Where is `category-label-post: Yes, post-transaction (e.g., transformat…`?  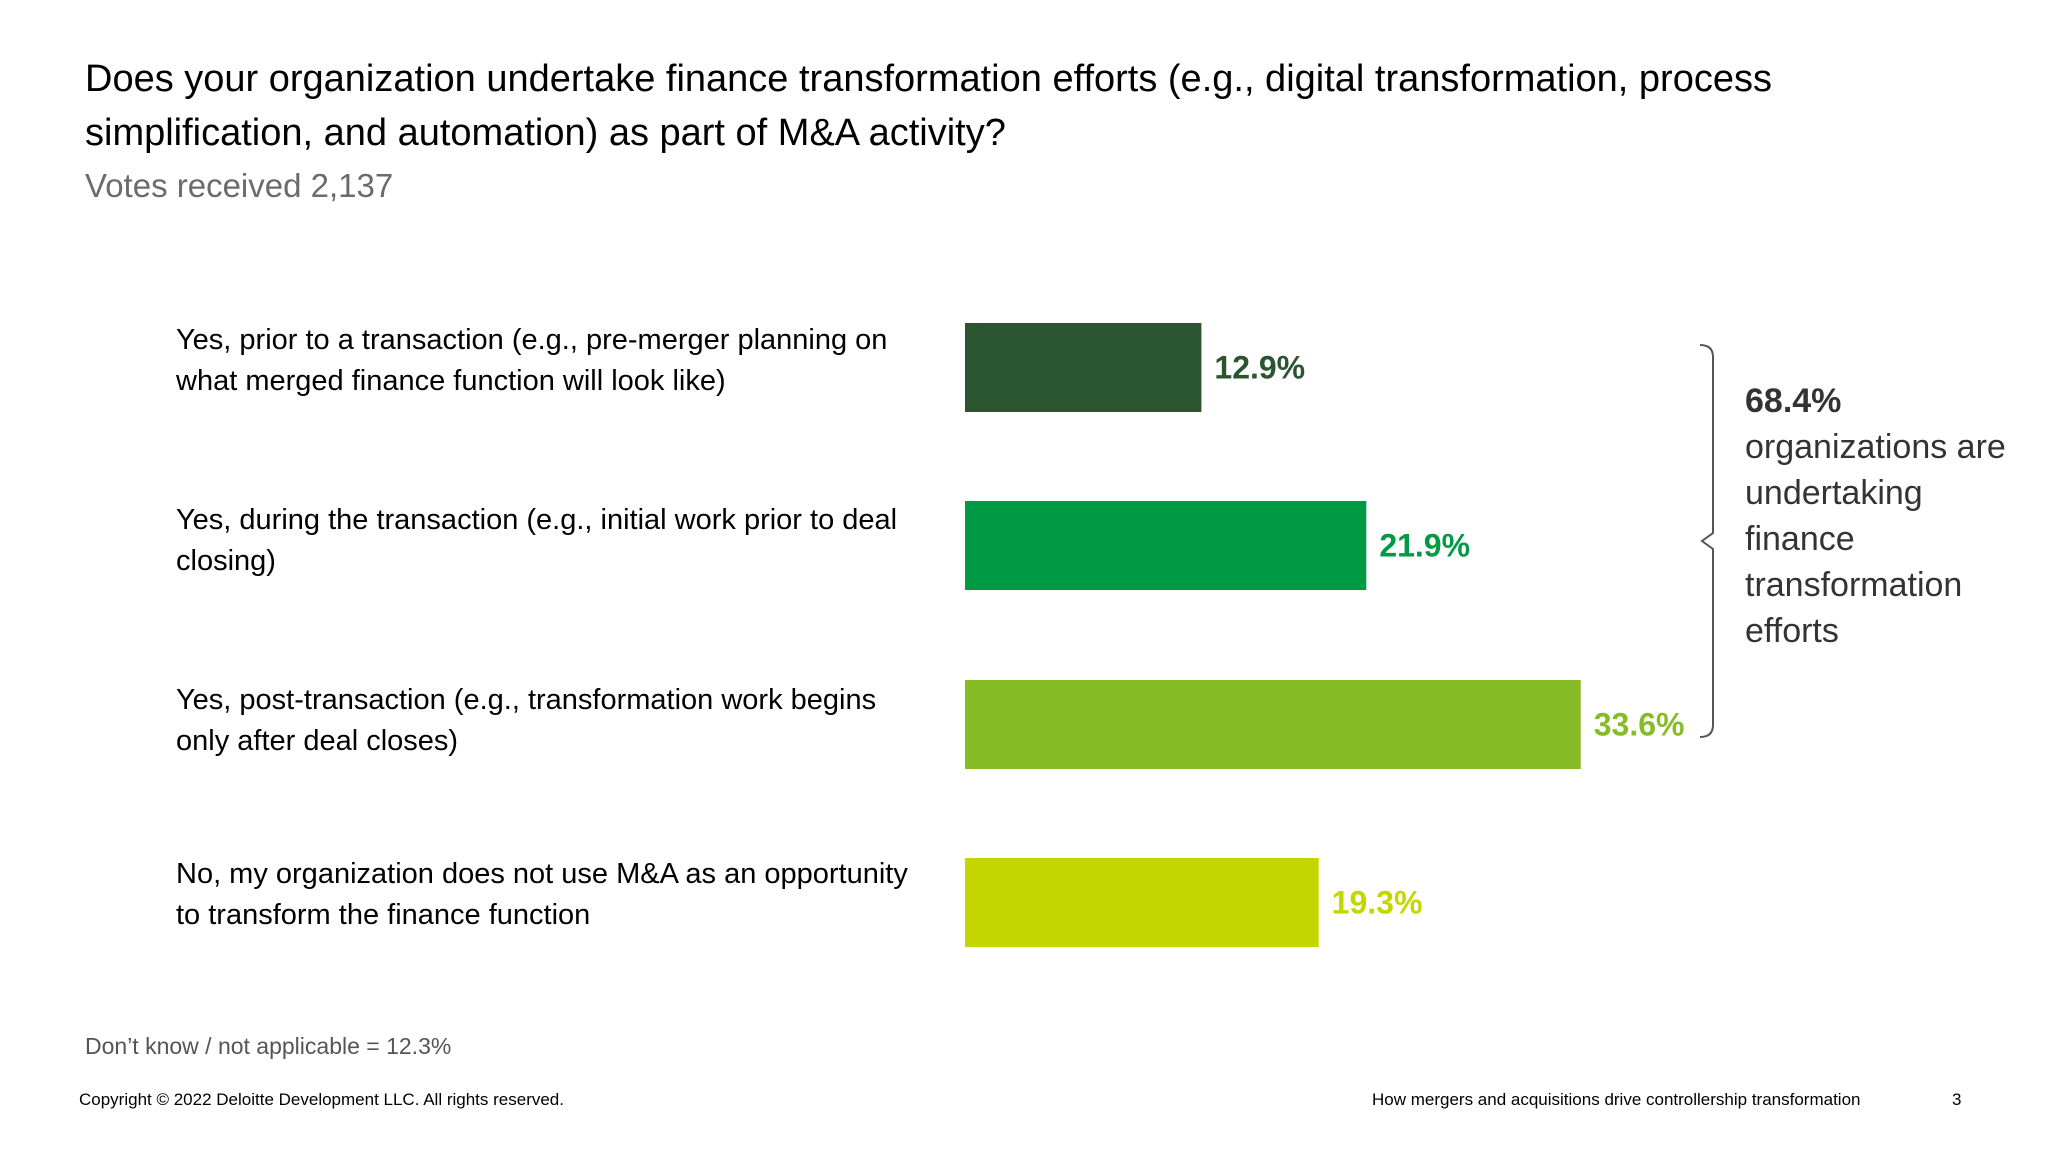 category-label-post: Yes, post-transaction (e.g., transformat… is located at coordinates (526, 720).